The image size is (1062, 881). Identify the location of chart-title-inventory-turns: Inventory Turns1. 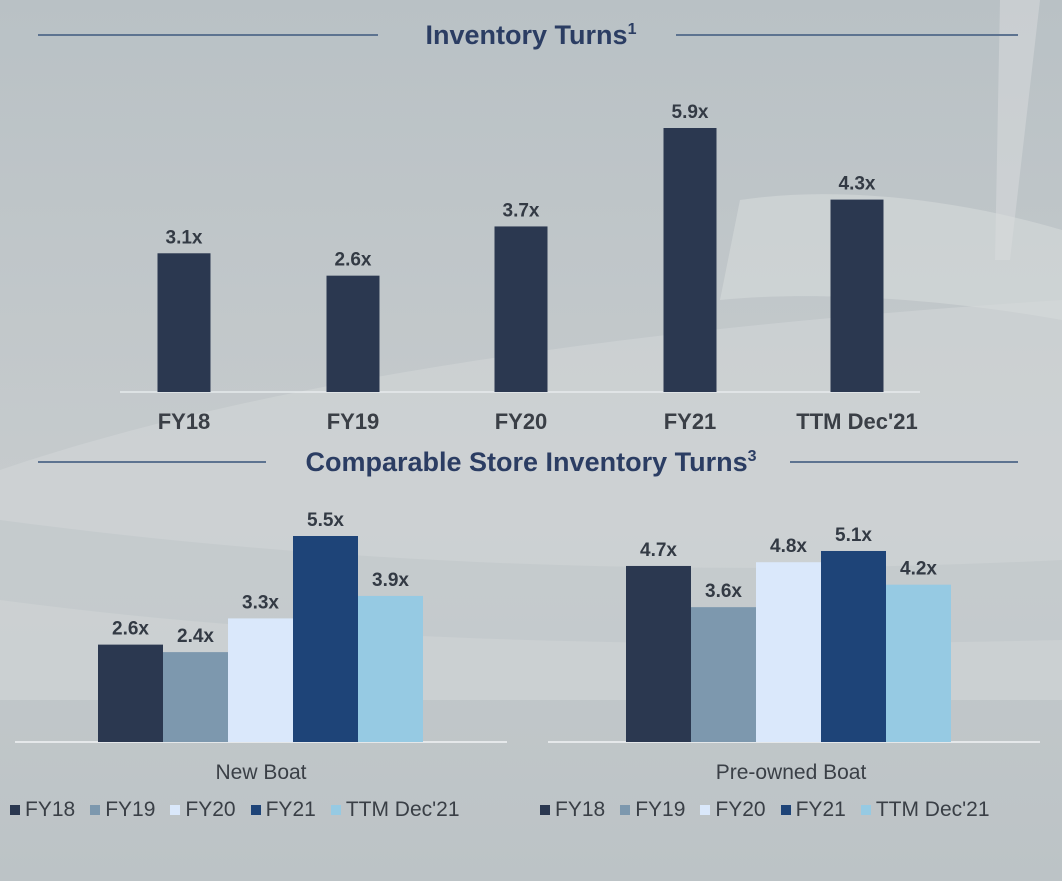
(531, 35).